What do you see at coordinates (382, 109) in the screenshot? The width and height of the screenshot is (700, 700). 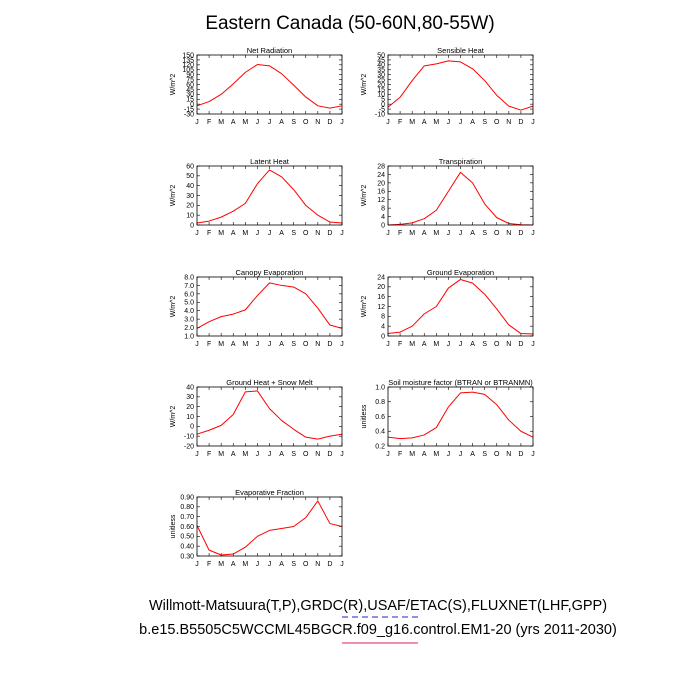 I see `y-tick-label: -5` at bounding box center [382, 109].